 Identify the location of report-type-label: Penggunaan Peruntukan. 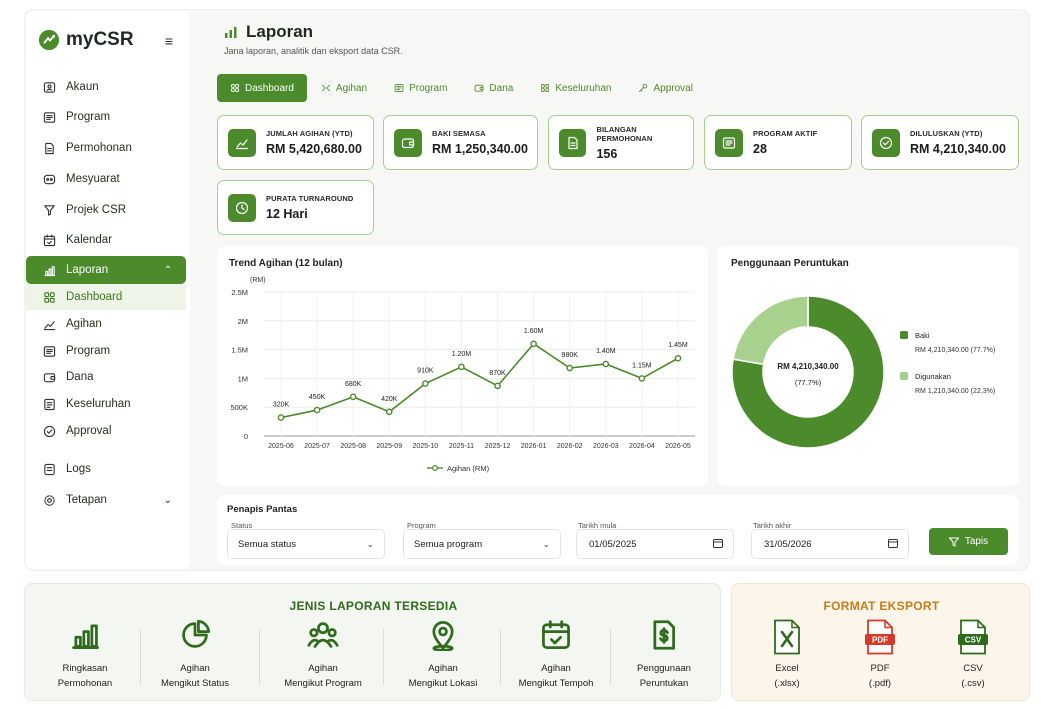
(664, 676).